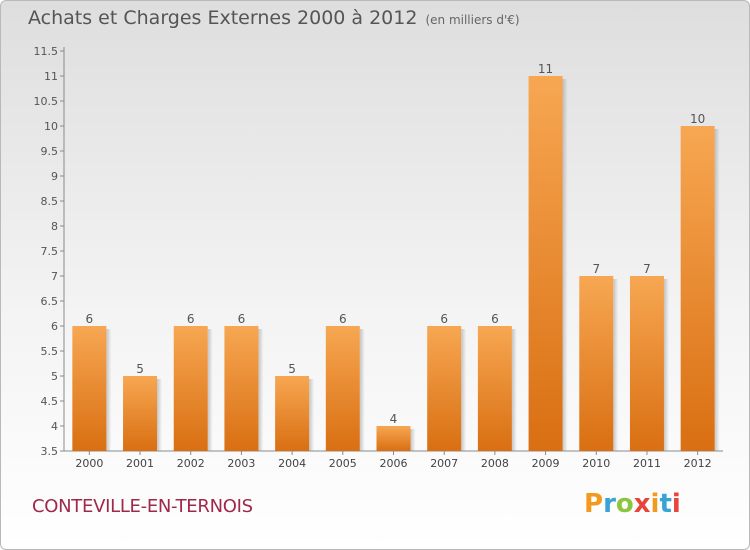  I want to click on chart-title: Achats et Charges Externes 2000 à 2012, so click(223, 18).